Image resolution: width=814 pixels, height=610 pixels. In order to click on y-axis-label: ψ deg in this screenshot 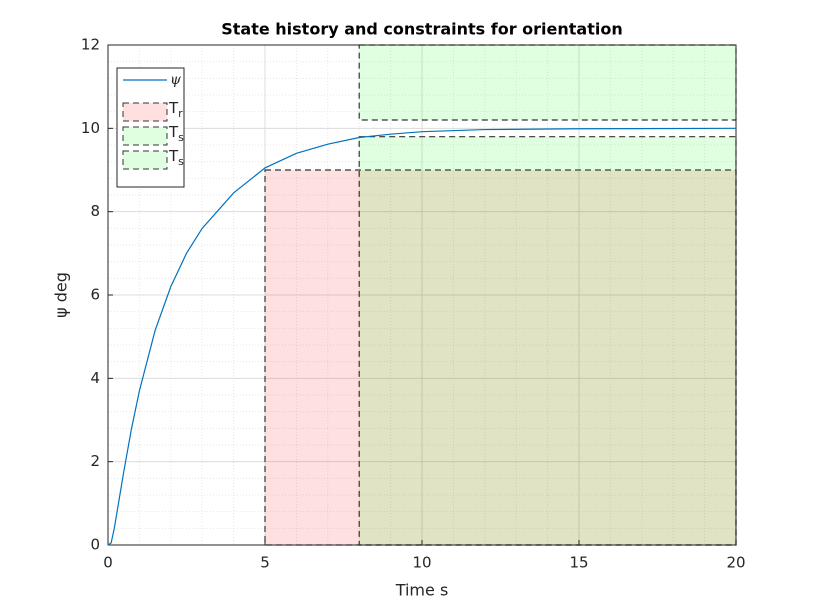, I will do `click(61, 295)`.